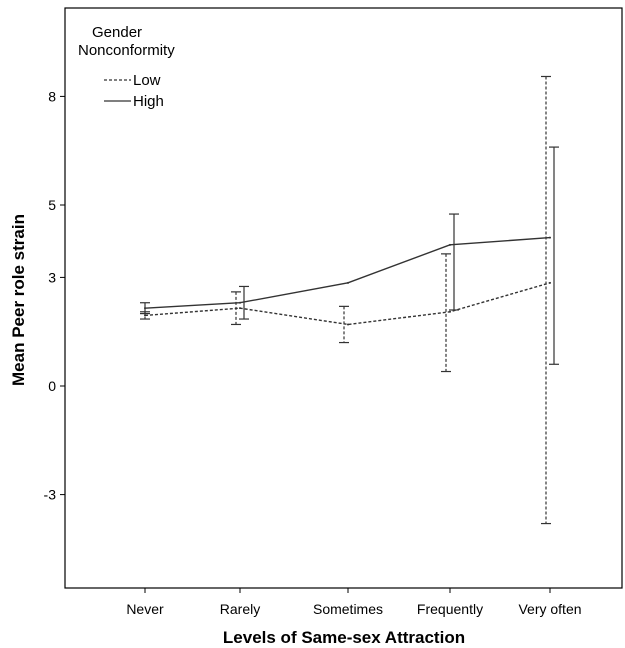  What do you see at coordinates (347, 304) in the screenshot?
I see `low-line` at bounding box center [347, 304].